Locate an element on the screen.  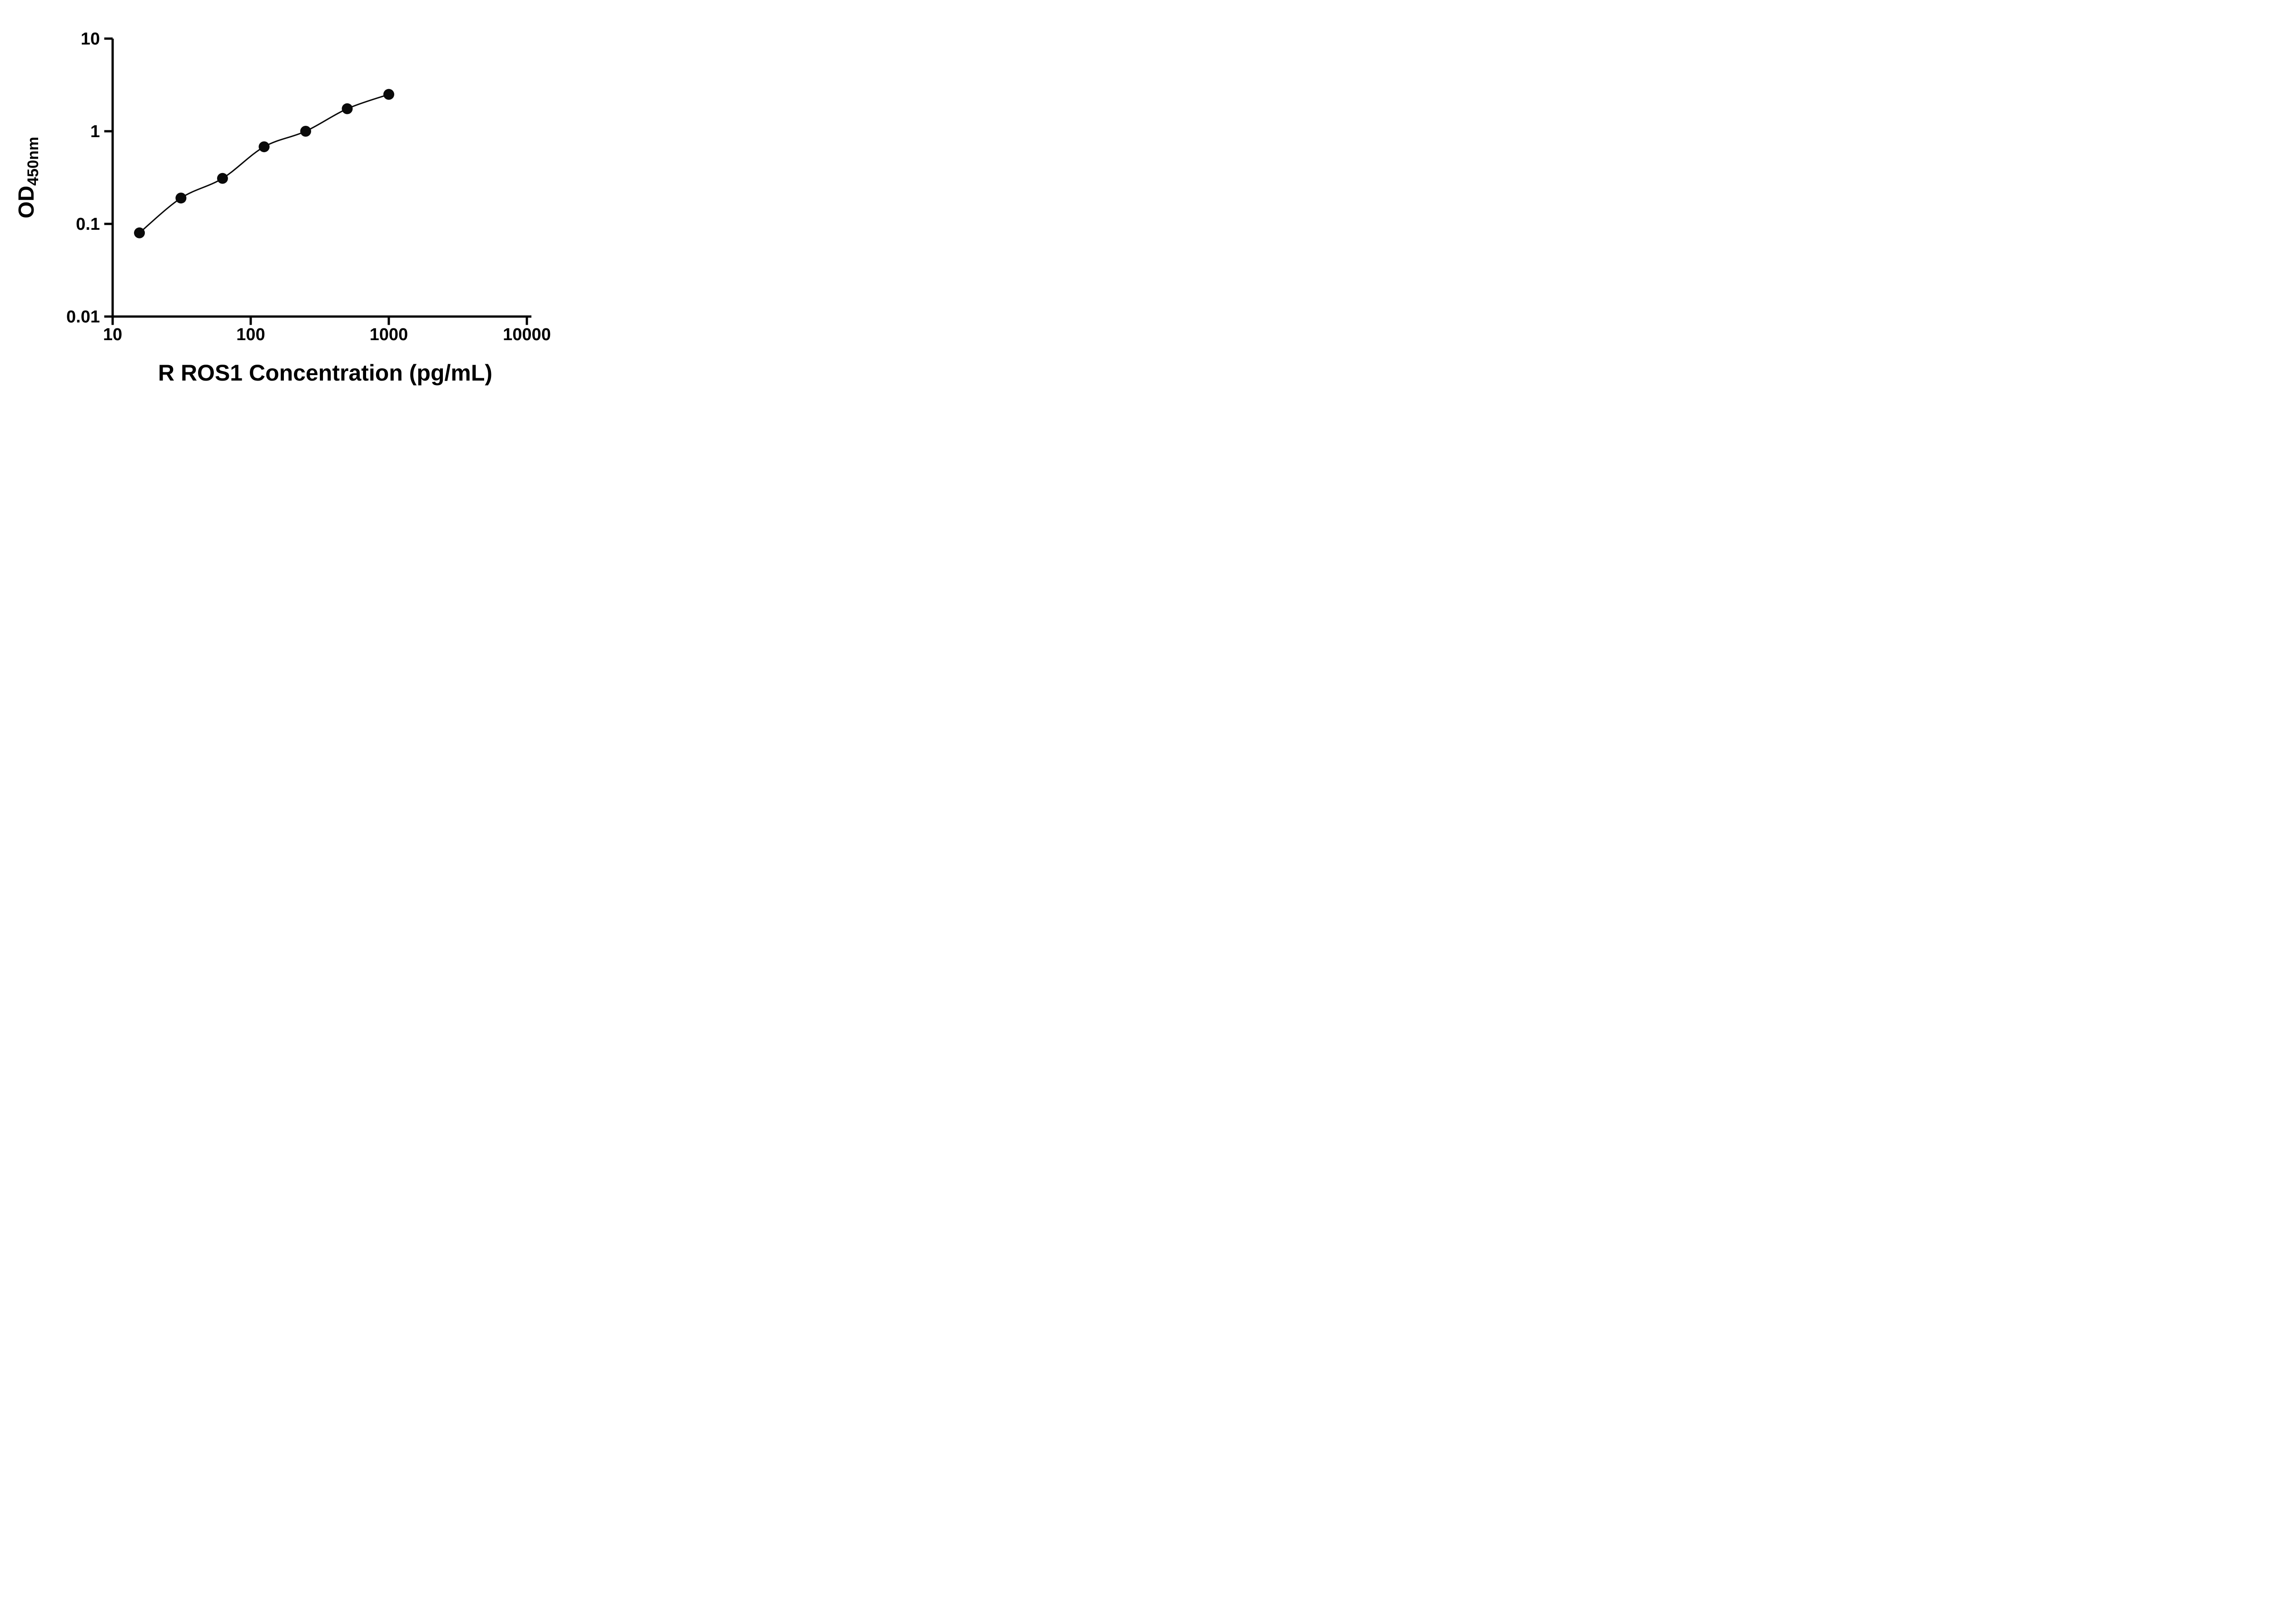
y-tick-label: 1 is located at coordinates (95, 131).